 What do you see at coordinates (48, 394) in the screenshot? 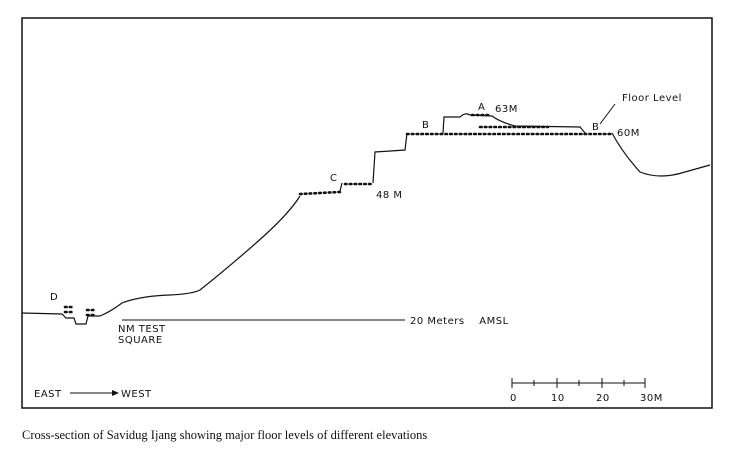
I see `label-east: EAST` at bounding box center [48, 394].